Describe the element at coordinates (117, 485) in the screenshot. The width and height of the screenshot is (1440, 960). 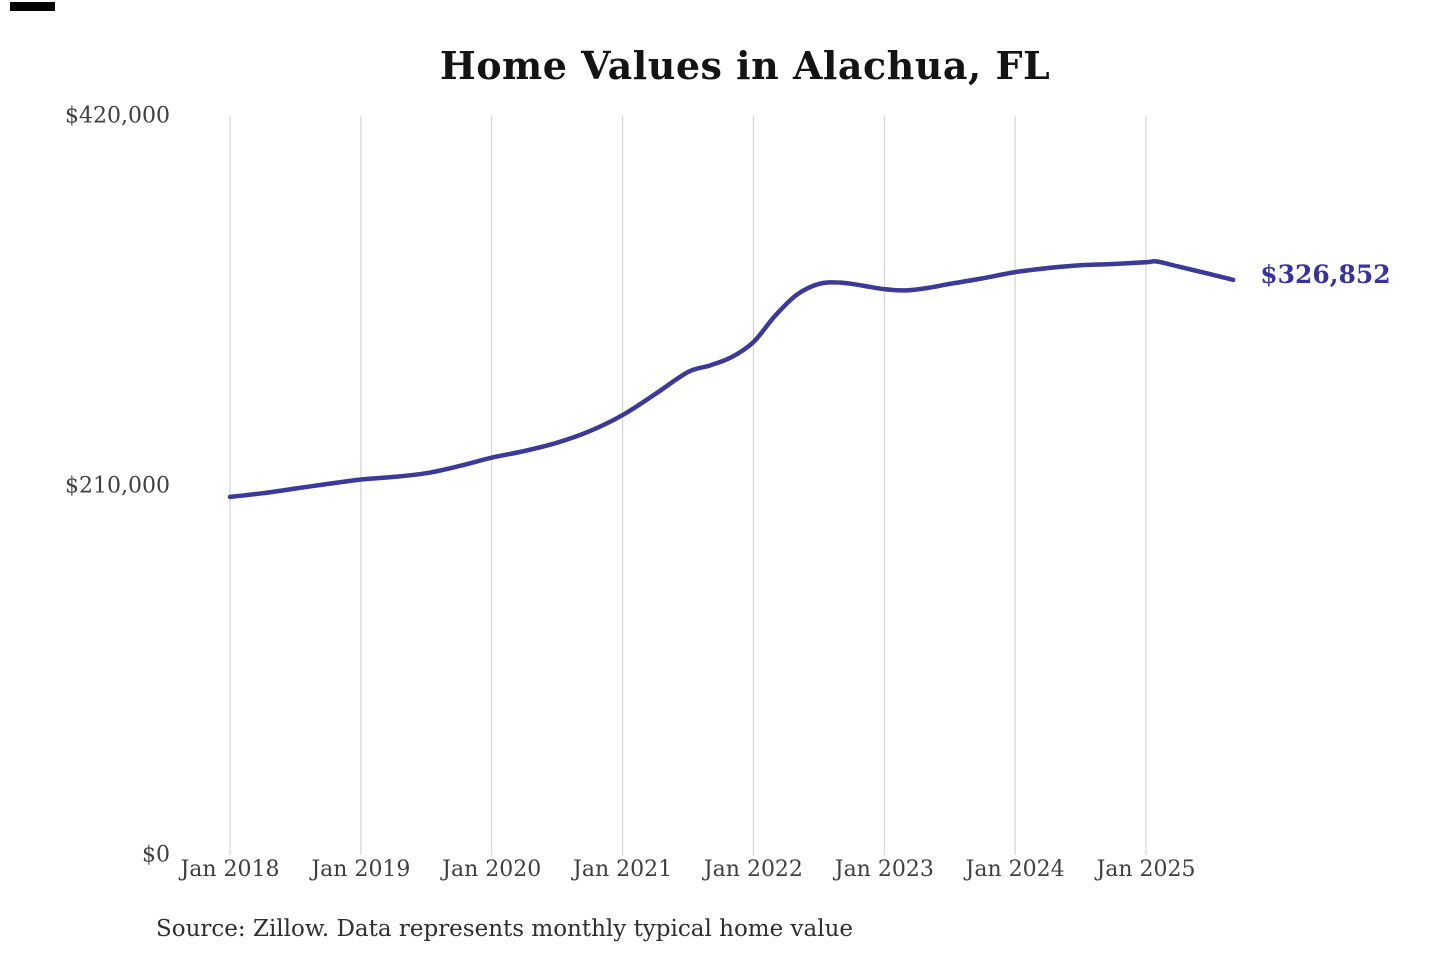
I see `y-tick-label: $210,000` at that location.